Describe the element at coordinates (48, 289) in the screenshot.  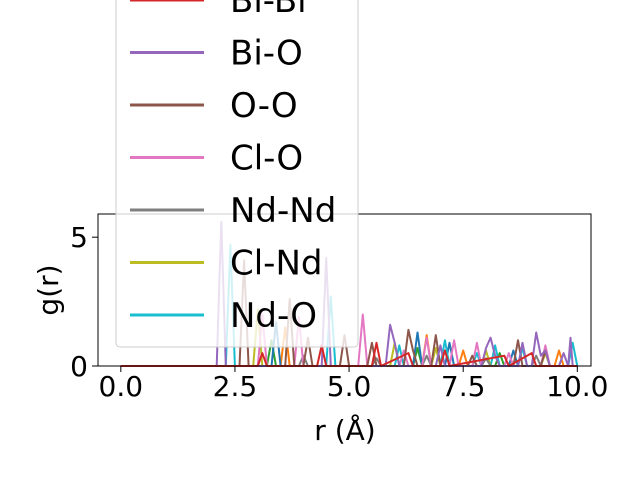
I see `y-axis-label: g(r)` at that location.